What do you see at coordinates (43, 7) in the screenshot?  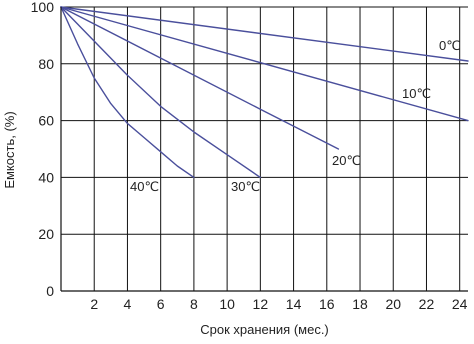 I see `y-tick-label: 100` at bounding box center [43, 7].